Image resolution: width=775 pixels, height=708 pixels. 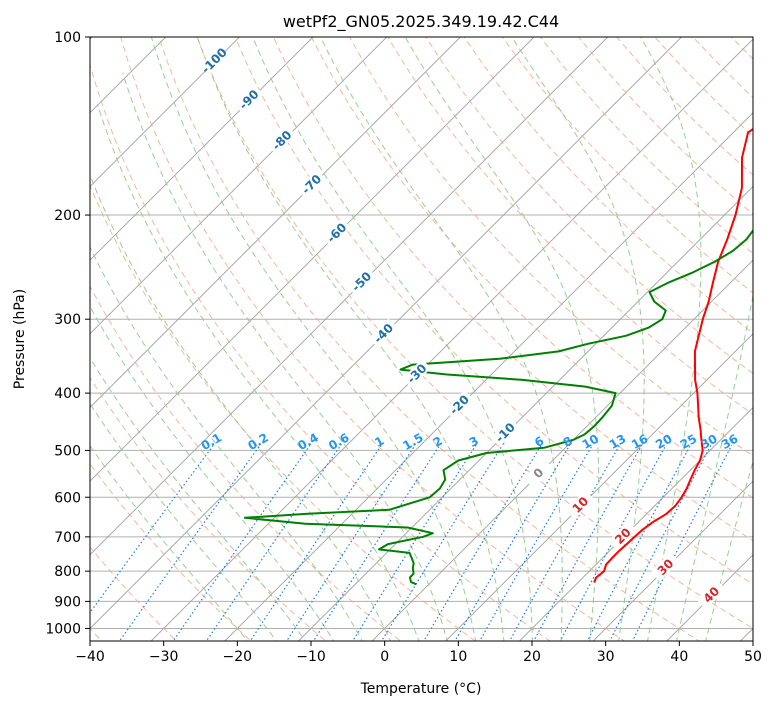 I want to click on mixing-ratio-label: 0.6, so click(x=338, y=441).